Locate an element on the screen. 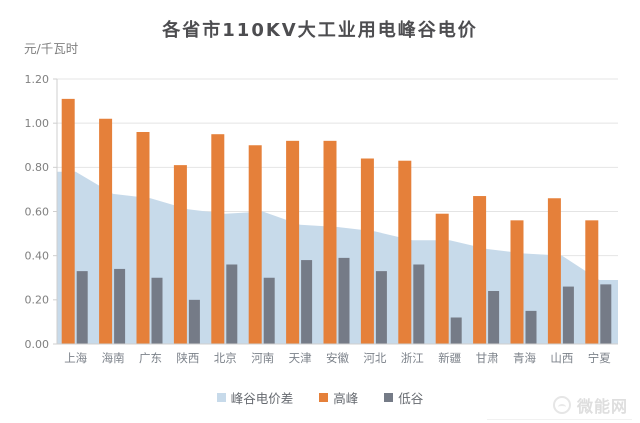  watermark-underline is located at coordinates (559, 419).